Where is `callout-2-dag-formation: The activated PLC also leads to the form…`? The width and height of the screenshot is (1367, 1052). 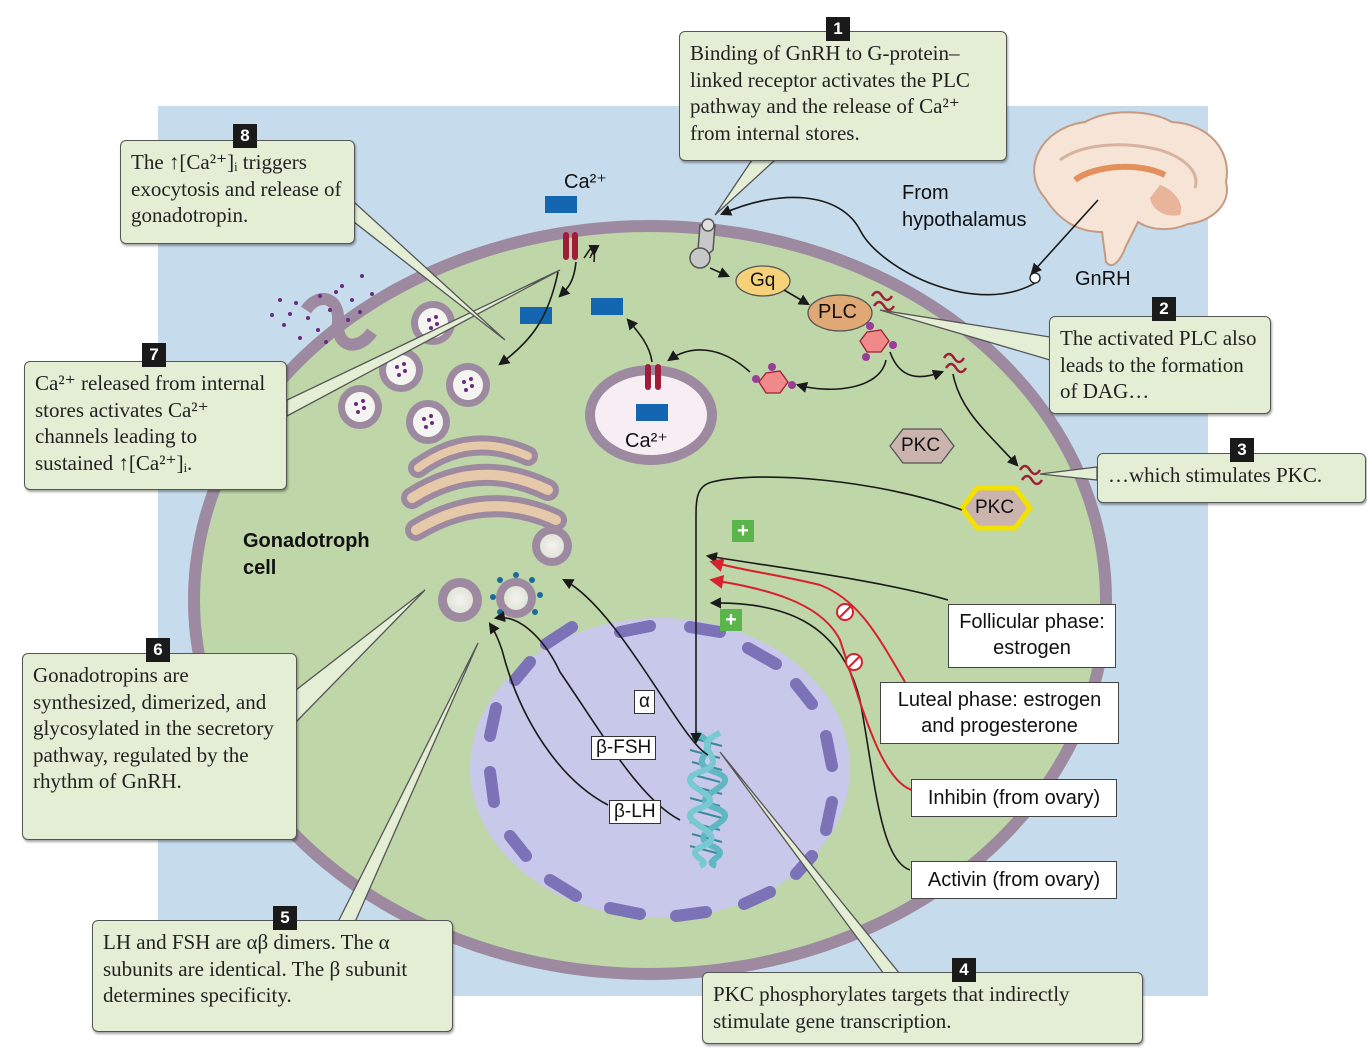
callout-2-dag-formation: The activated PLC also leads to the form… is located at coordinates (1160, 365).